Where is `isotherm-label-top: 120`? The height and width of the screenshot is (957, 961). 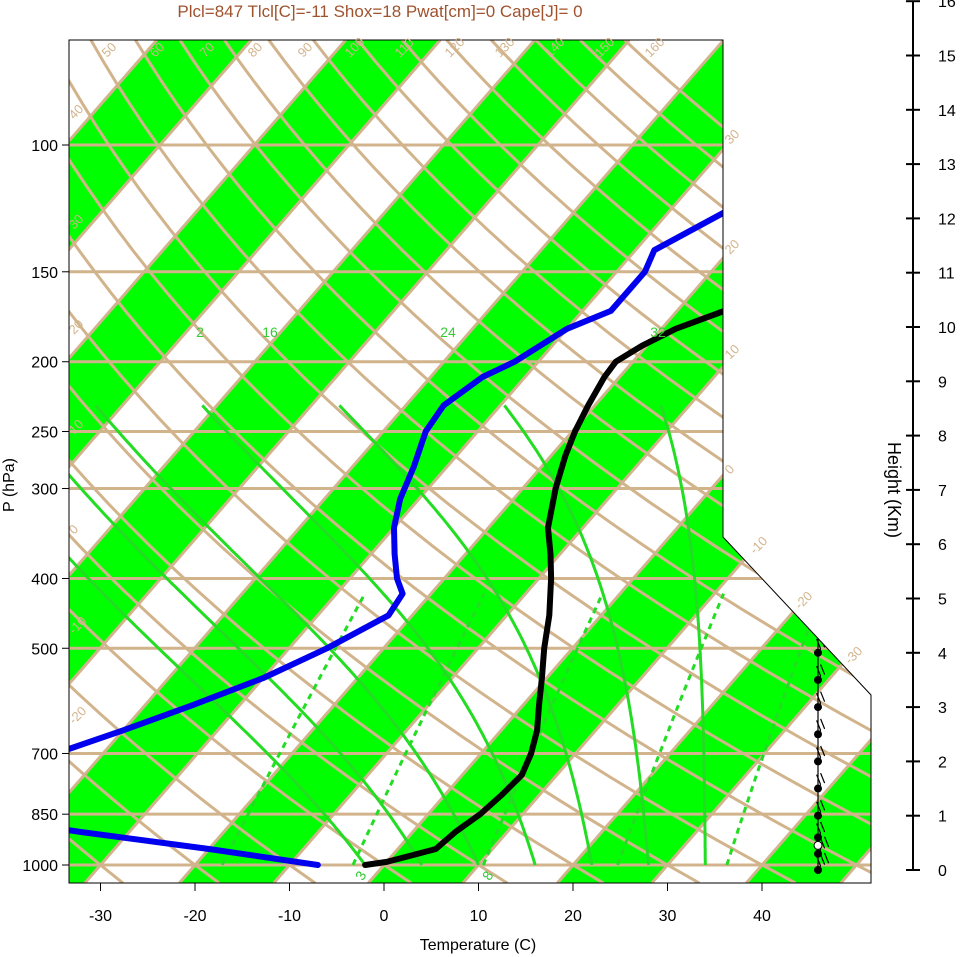
isotherm-label-top: 120 is located at coordinates (455, 47).